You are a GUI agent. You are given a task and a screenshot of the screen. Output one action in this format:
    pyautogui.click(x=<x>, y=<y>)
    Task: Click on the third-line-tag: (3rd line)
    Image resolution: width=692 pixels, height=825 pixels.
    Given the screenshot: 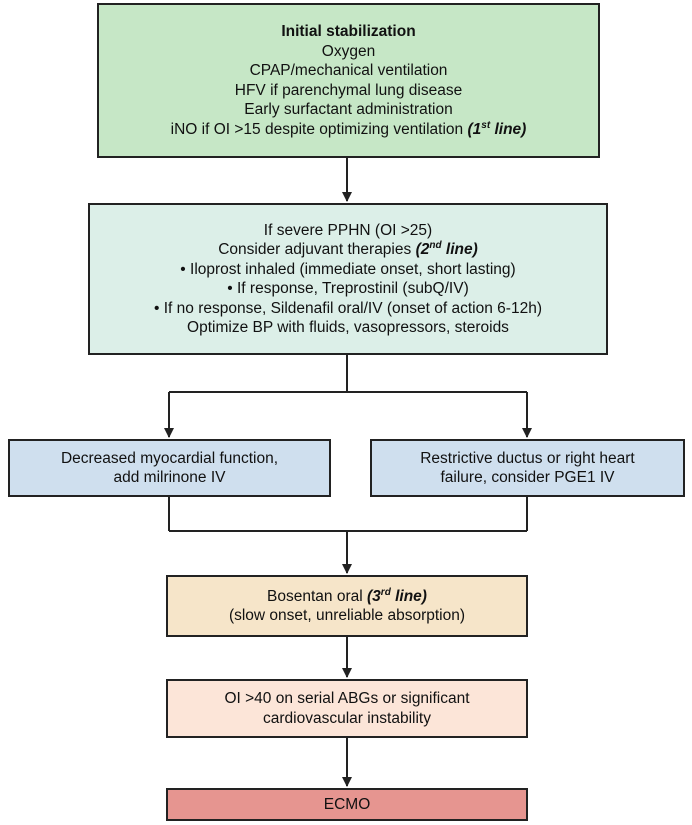 What is the action you would take?
    pyautogui.click(x=397, y=595)
    